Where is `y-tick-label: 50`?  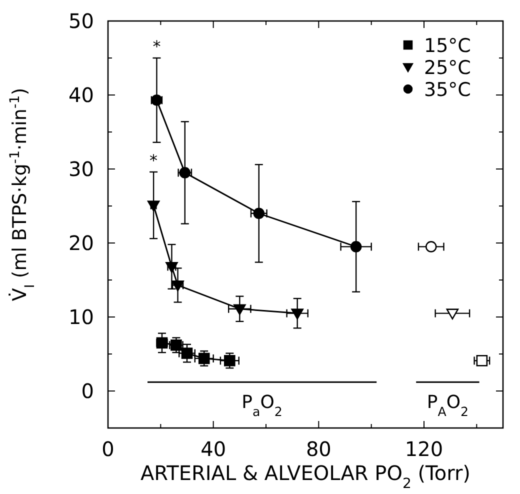 y-tick-label: 50 is located at coordinates (81, 21).